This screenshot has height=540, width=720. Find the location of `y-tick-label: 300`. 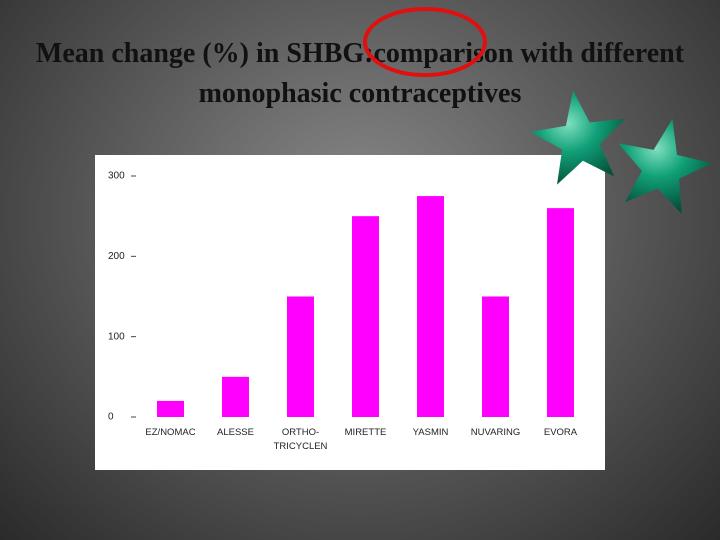

y-tick-label: 300 is located at coordinates (116, 176).